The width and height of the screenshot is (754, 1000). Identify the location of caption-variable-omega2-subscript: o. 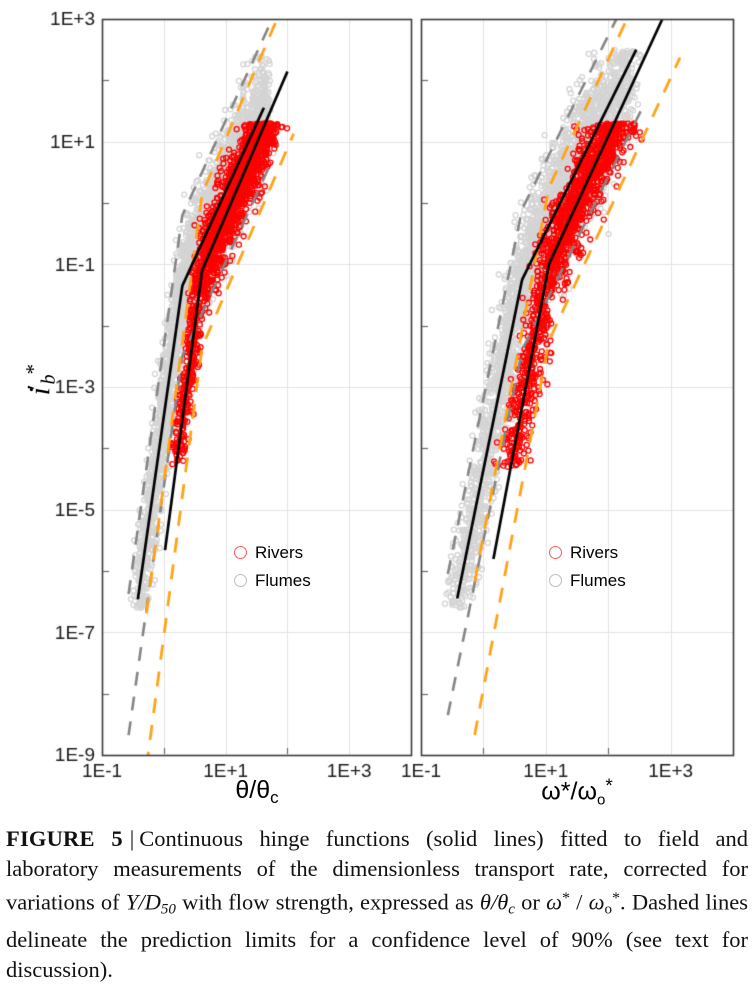
(608, 909).